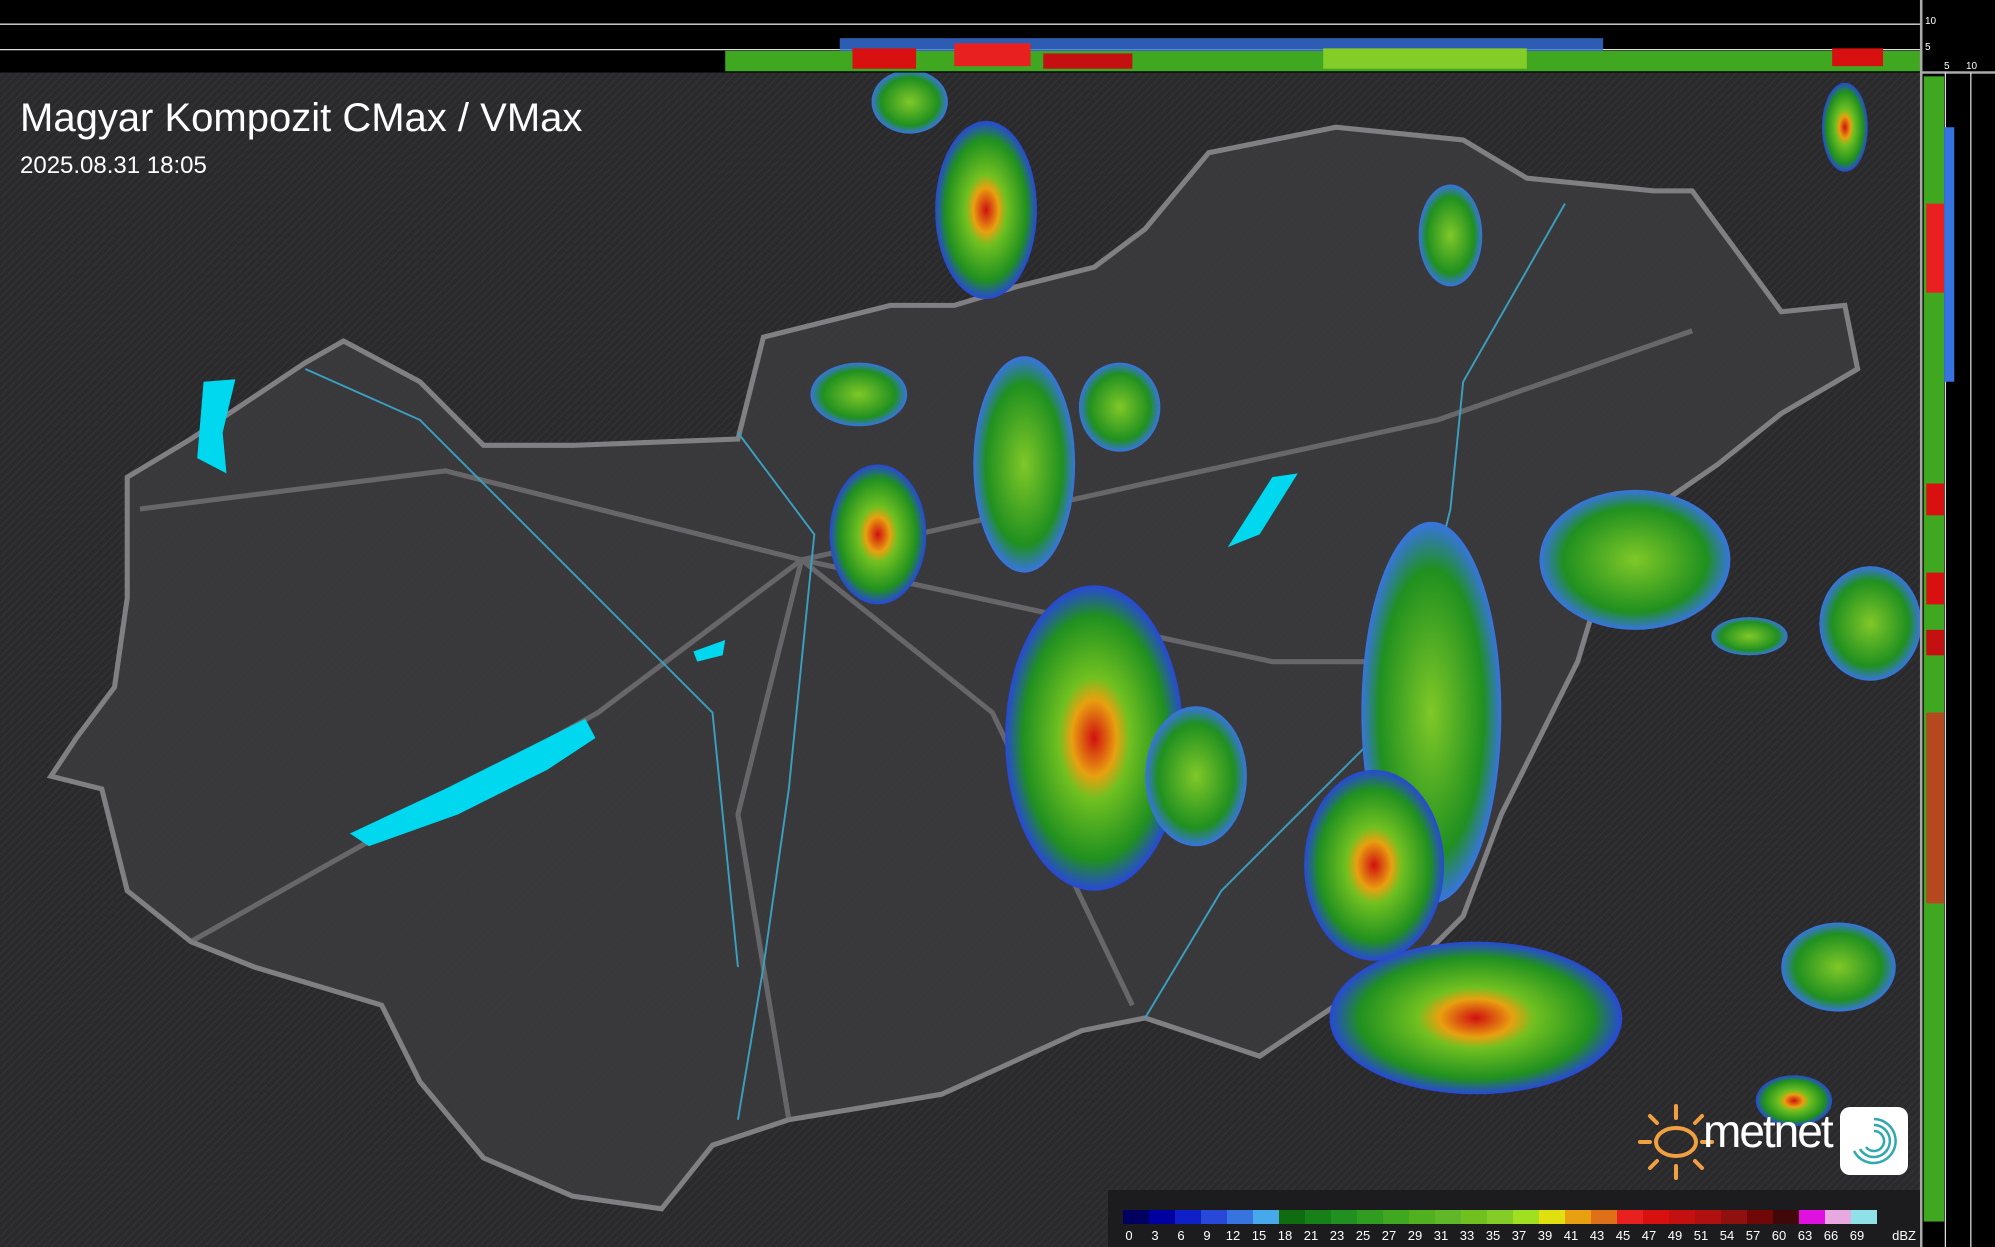 Image resolution: width=1995 pixels, height=1247 pixels. What do you see at coordinates (1233, 1235) in the screenshot?
I see `legend-level-label: 12` at bounding box center [1233, 1235].